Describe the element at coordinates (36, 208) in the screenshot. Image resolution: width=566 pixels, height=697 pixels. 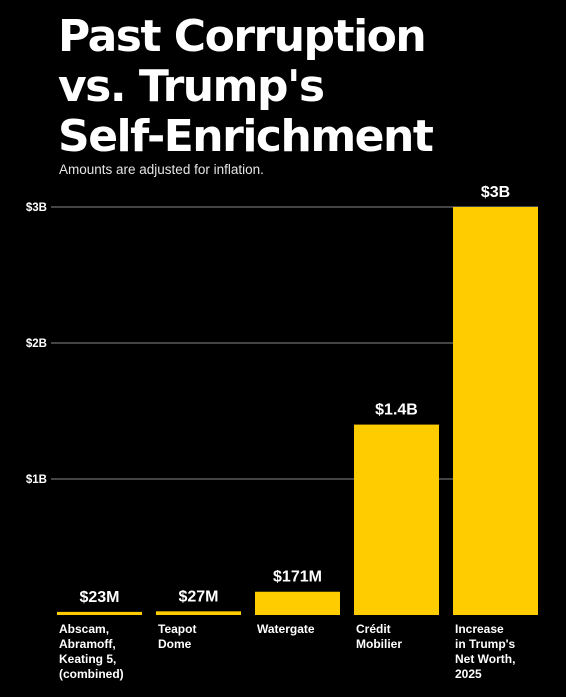
I see `y-tick-label: $3B` at that location.